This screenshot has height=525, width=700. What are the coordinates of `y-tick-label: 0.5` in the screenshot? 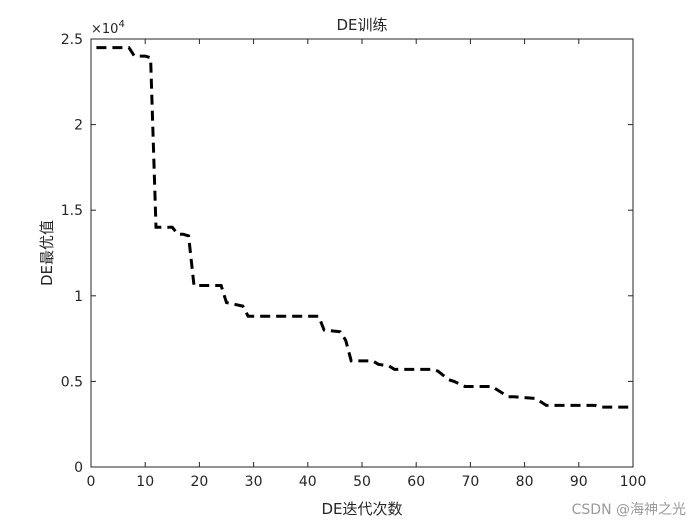 It's located at (72, 382).